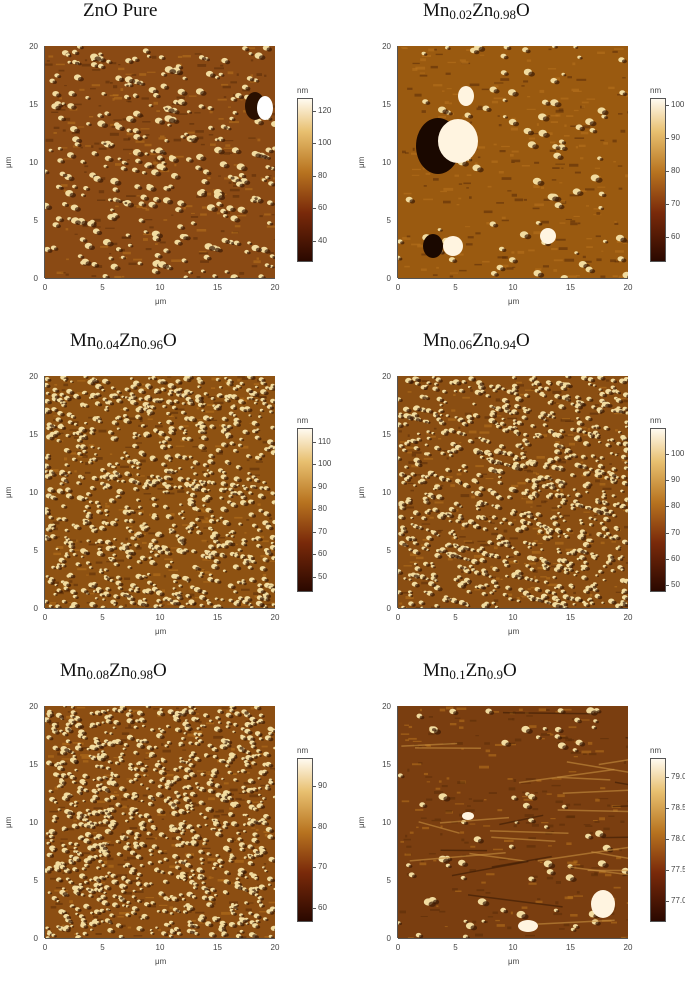 The width and height of the screenshot is (685, 985). What do you see at coordinates (678, 838) in the screenshot?
I see `colorbar-tick-label: 78.0` at bounding box center [678, 838].